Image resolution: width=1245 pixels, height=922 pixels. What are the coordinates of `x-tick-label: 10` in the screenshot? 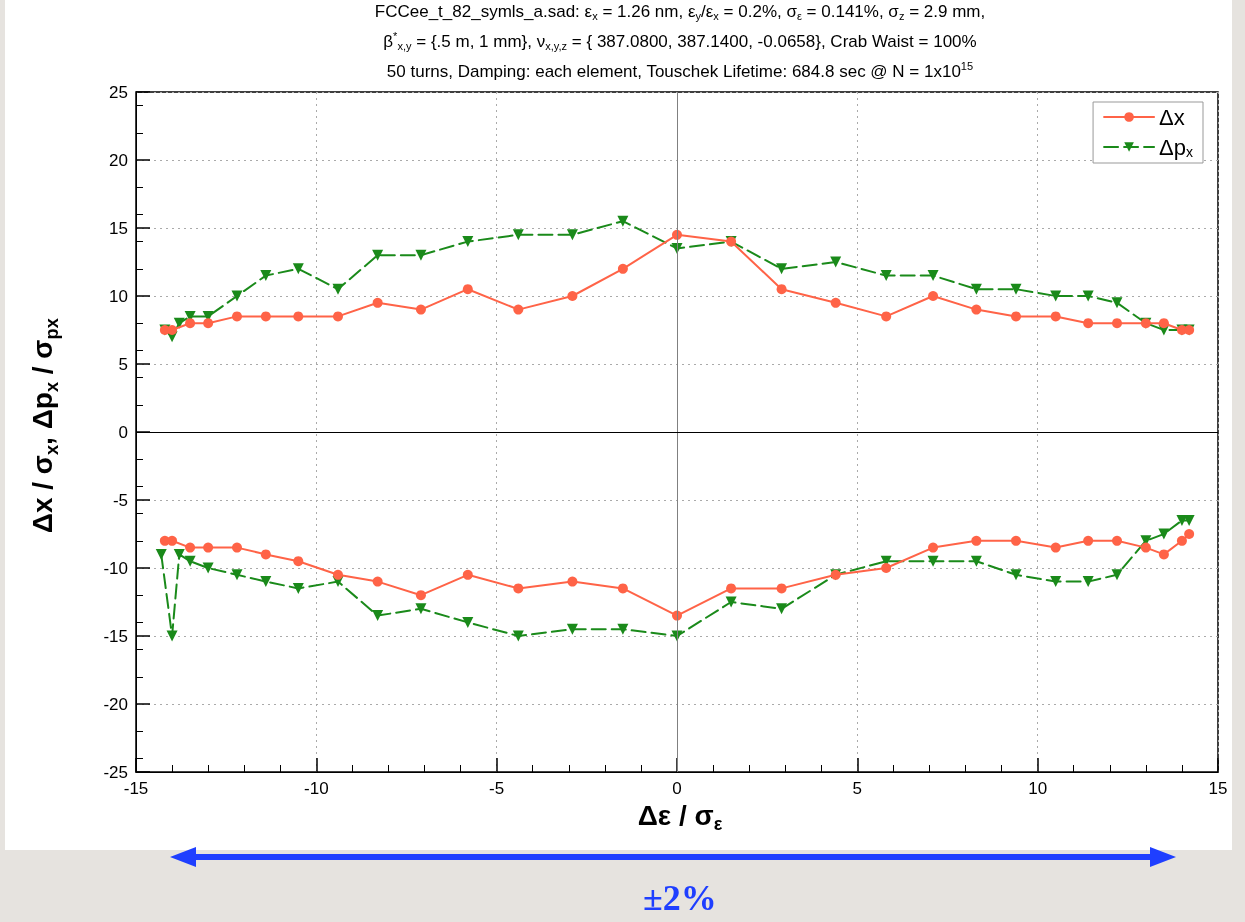 It's located at (1038, 788).